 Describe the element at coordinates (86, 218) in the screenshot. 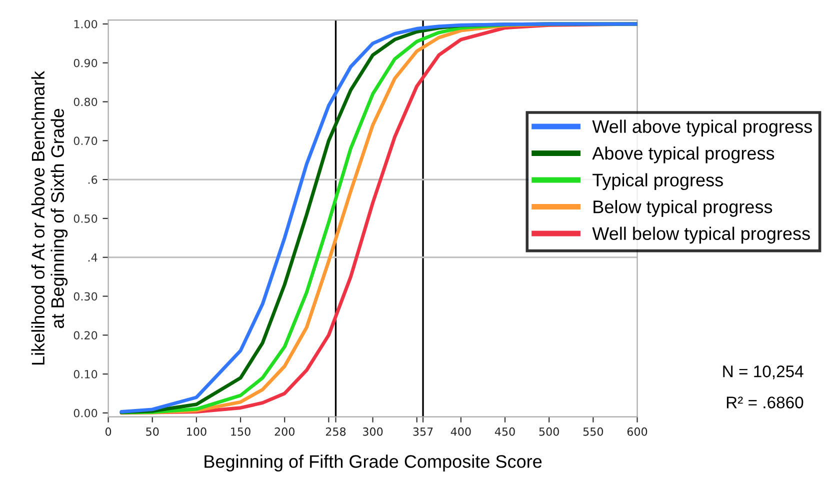

I see `y-tick-label: 0.50` at that location.